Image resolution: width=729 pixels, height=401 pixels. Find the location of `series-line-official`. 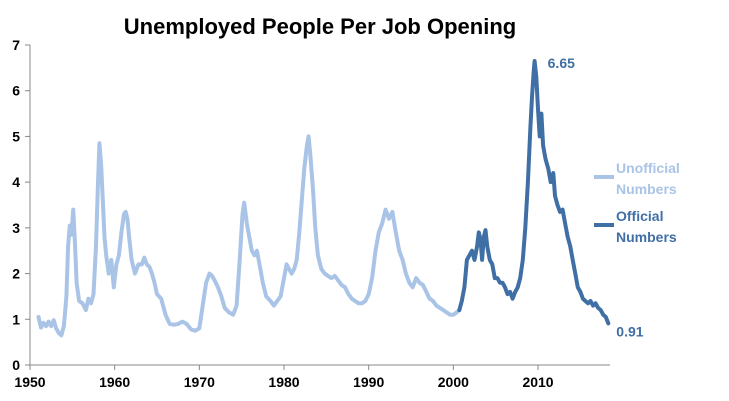

series-line-official is located at coordinates (534, 192).